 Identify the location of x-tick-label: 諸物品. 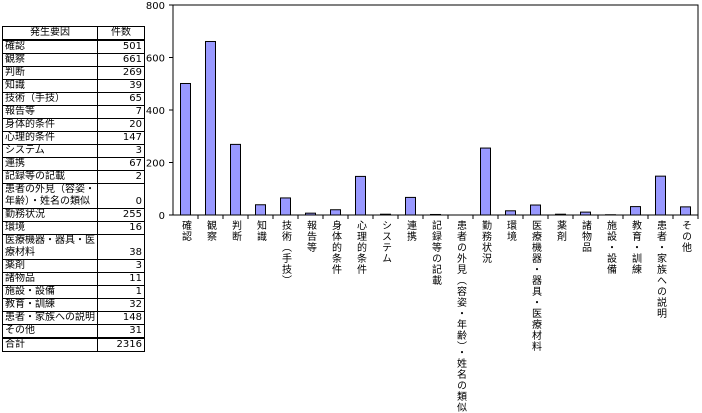
(585, 236).